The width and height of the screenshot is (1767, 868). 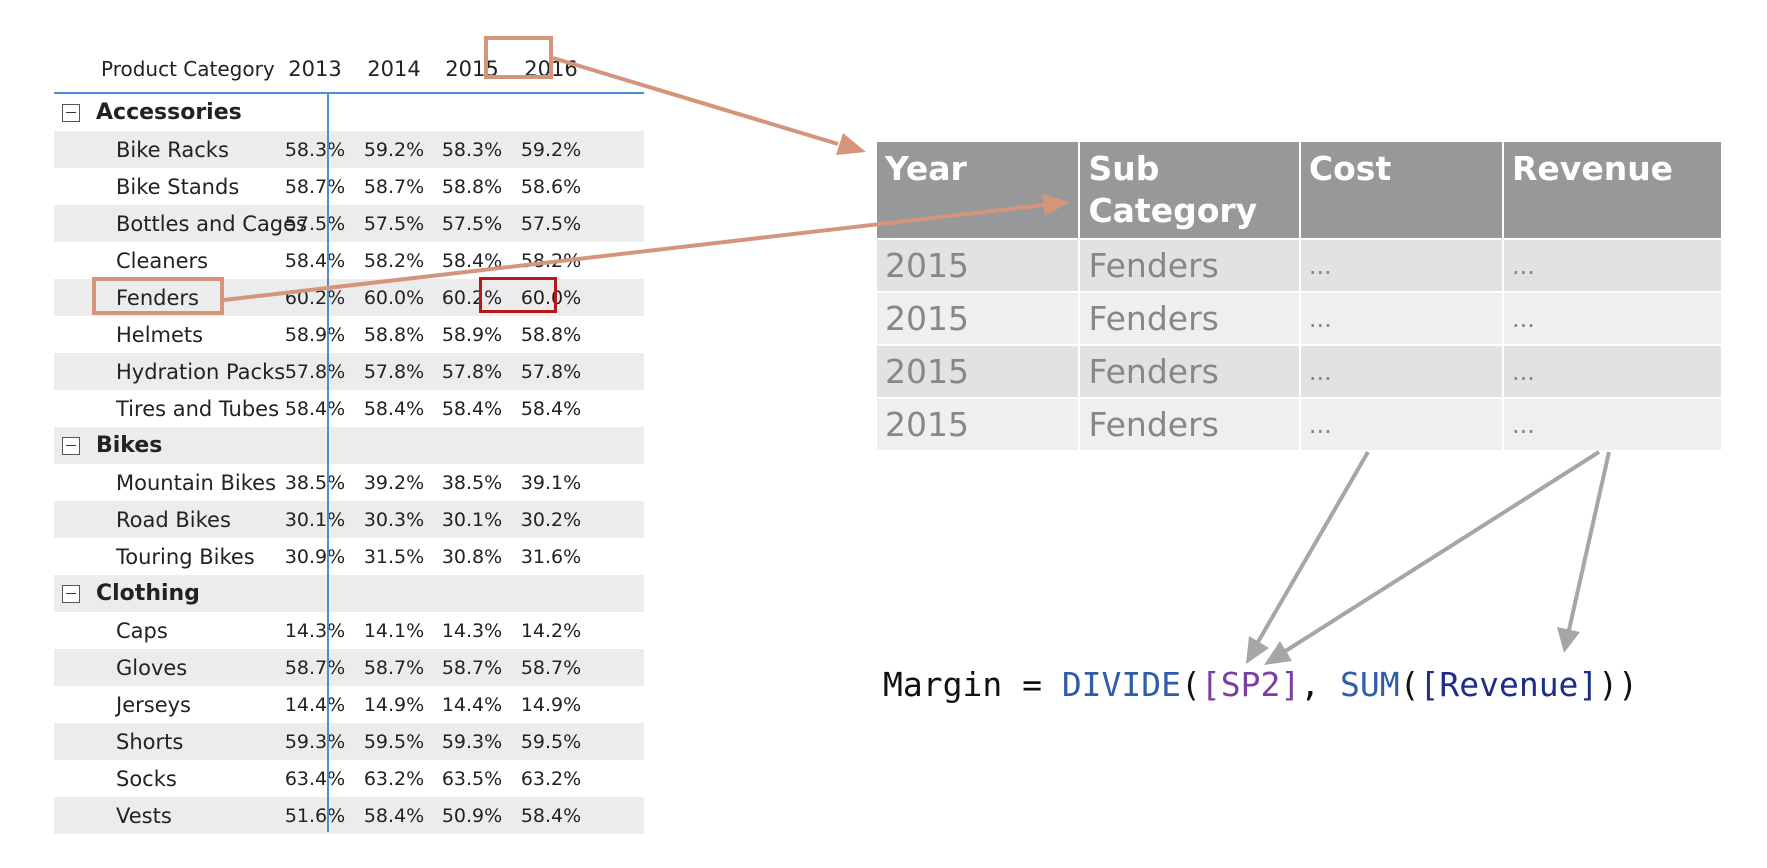 What do you see at coordinates (472, 778) in the screenshot?
I see `margin-value-cell: 63.5%` at bounding box center [472, 778].